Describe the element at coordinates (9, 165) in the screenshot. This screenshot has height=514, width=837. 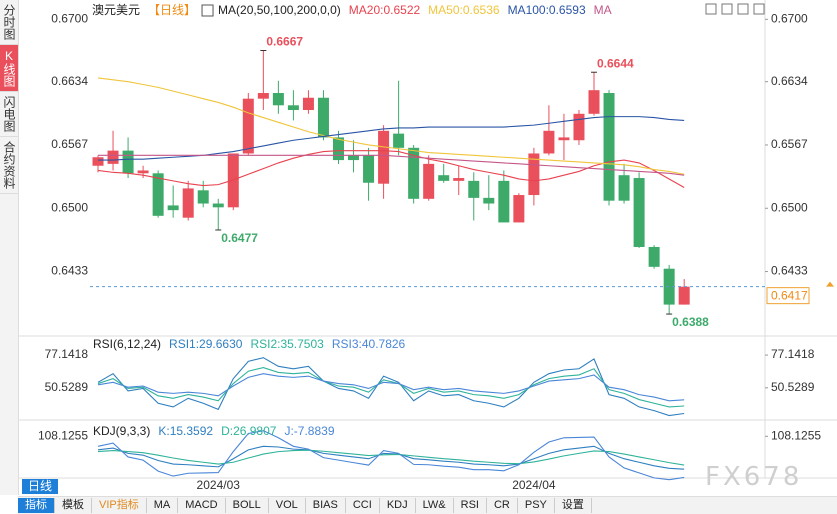
I see `tab: 合约资料` at that location.